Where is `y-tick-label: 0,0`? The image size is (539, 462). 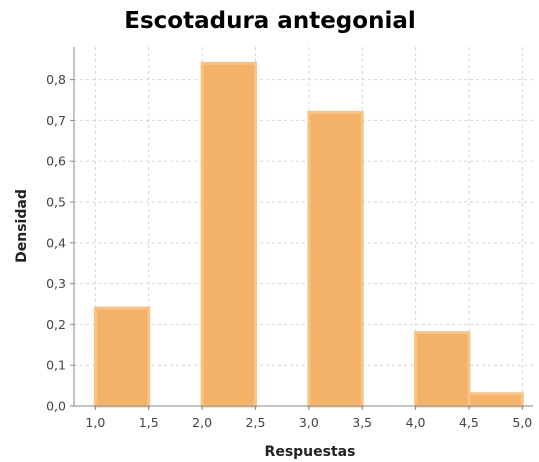 y-tick-label: 0,0 is located at coordinates (56, 406).